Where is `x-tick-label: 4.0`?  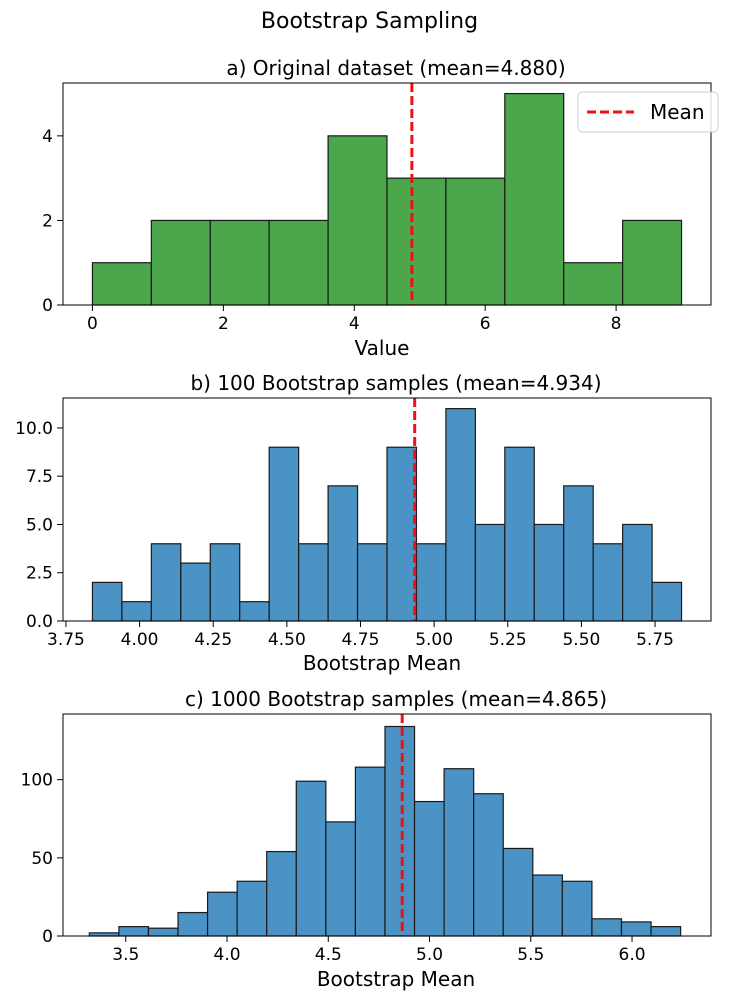 x-tick-label: 4.0 is located at coordinates (227, 955).